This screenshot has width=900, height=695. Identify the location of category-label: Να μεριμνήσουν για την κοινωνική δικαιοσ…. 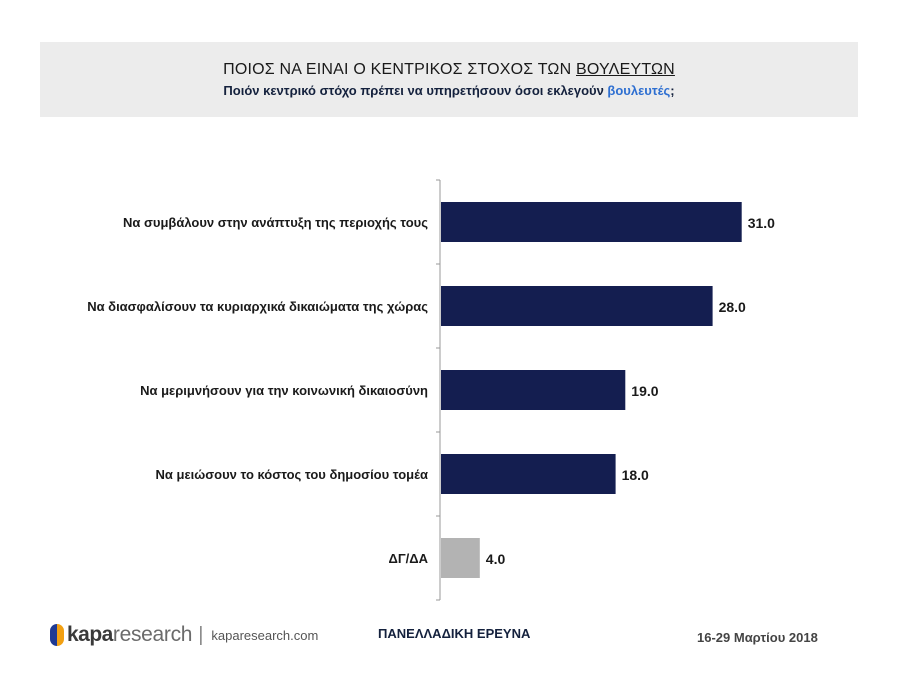
(284, 390).